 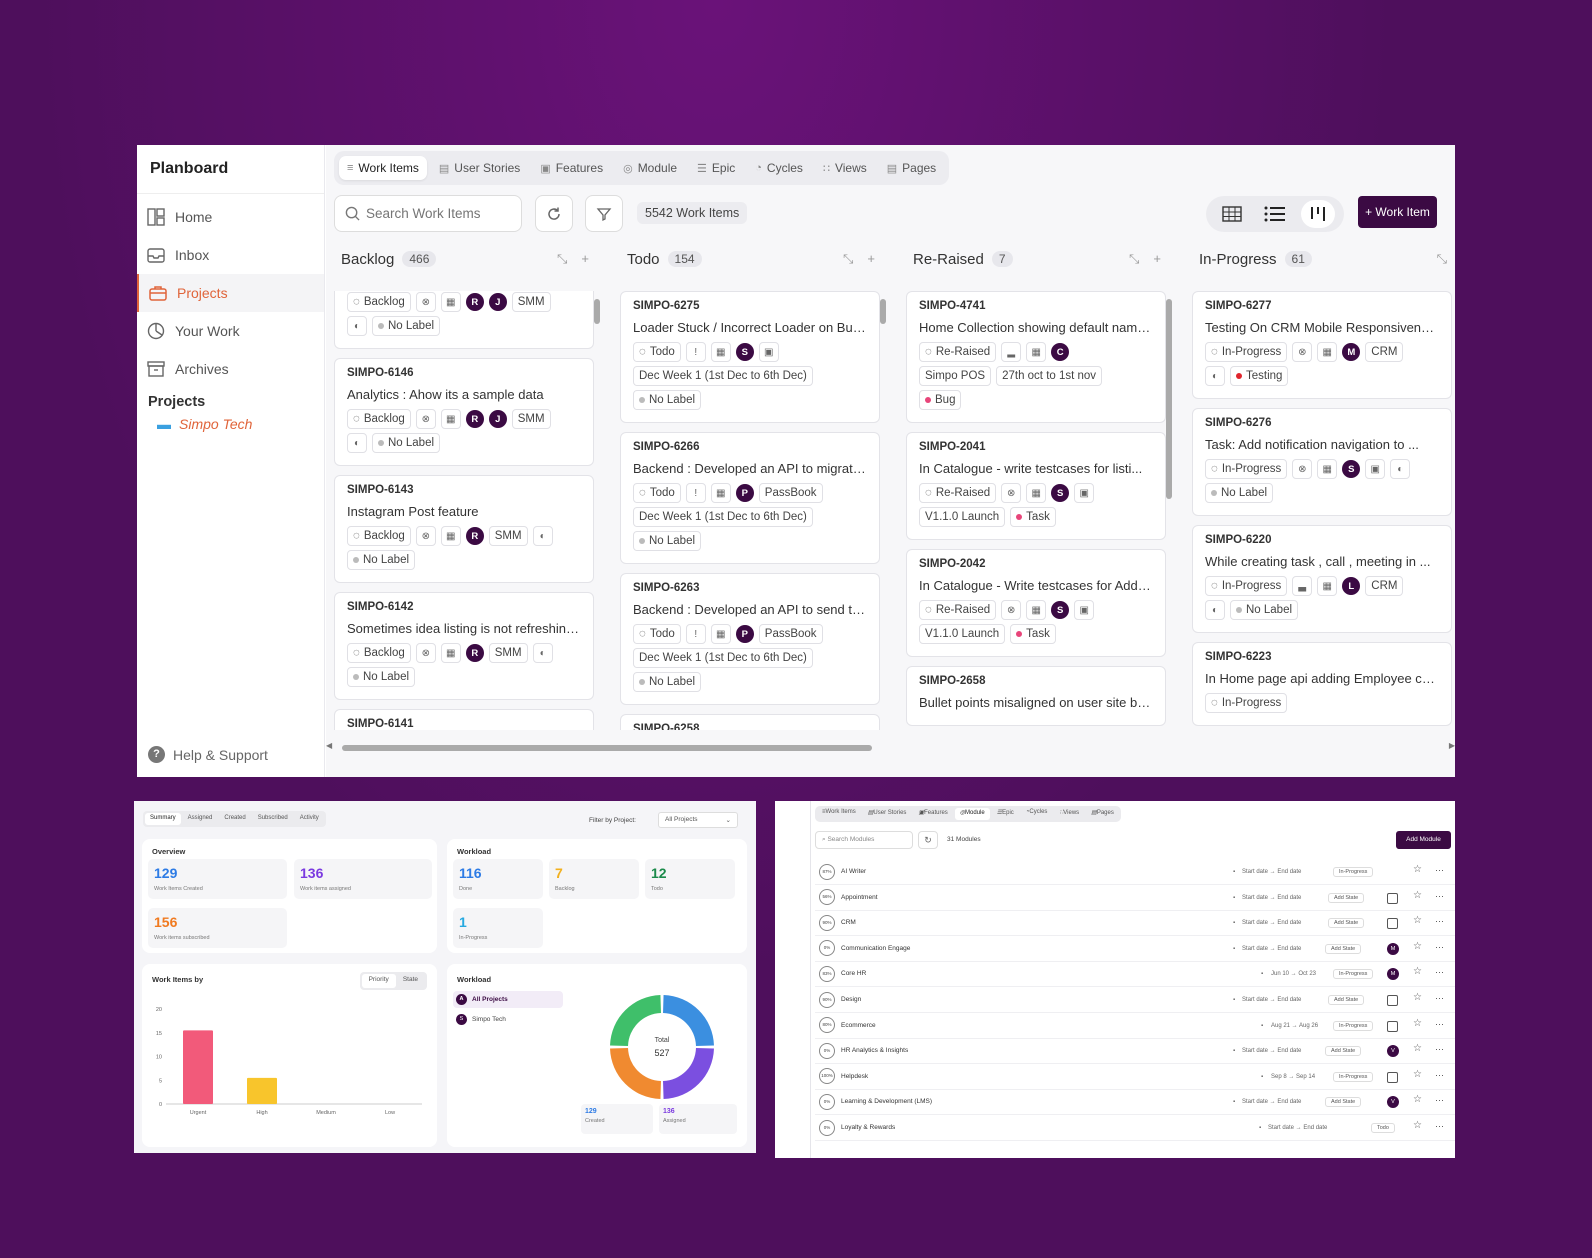 What do you see at coordinates (474, 419) in the screenshot?
I see `assignee-avatar: R` at bounding box center [474, 419].